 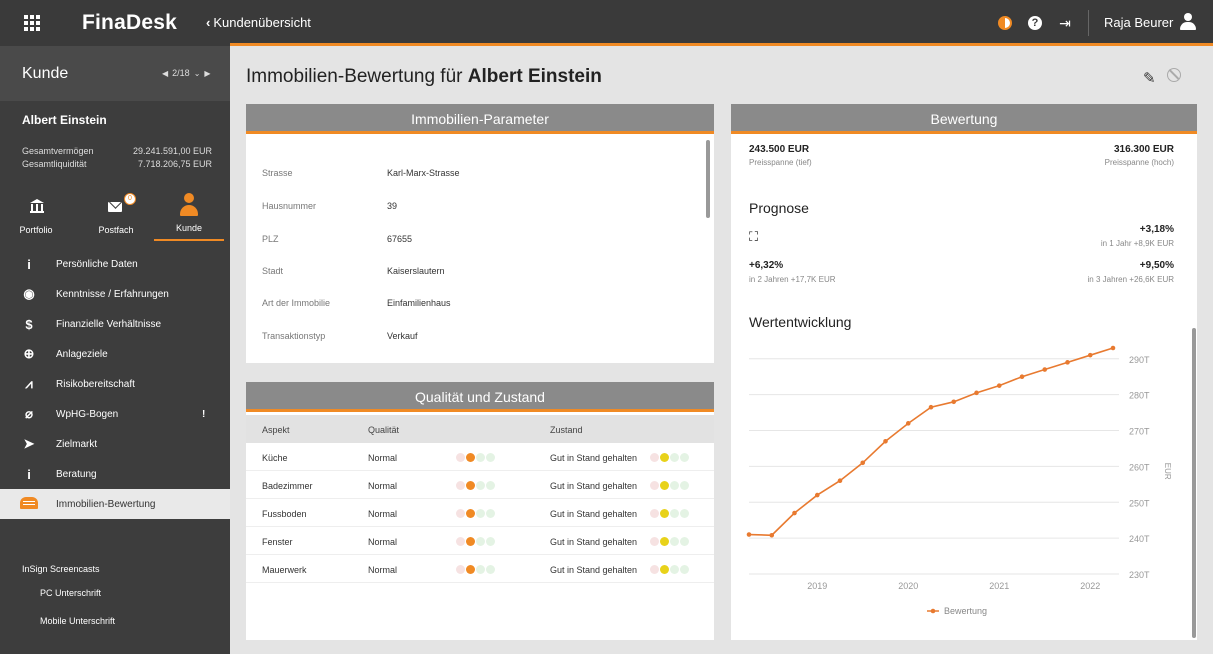 What do you see at coordinates (1139, 22) in the screenshot?
I see `user-name: Raja Beurer` at bounding box center [1139, 22].